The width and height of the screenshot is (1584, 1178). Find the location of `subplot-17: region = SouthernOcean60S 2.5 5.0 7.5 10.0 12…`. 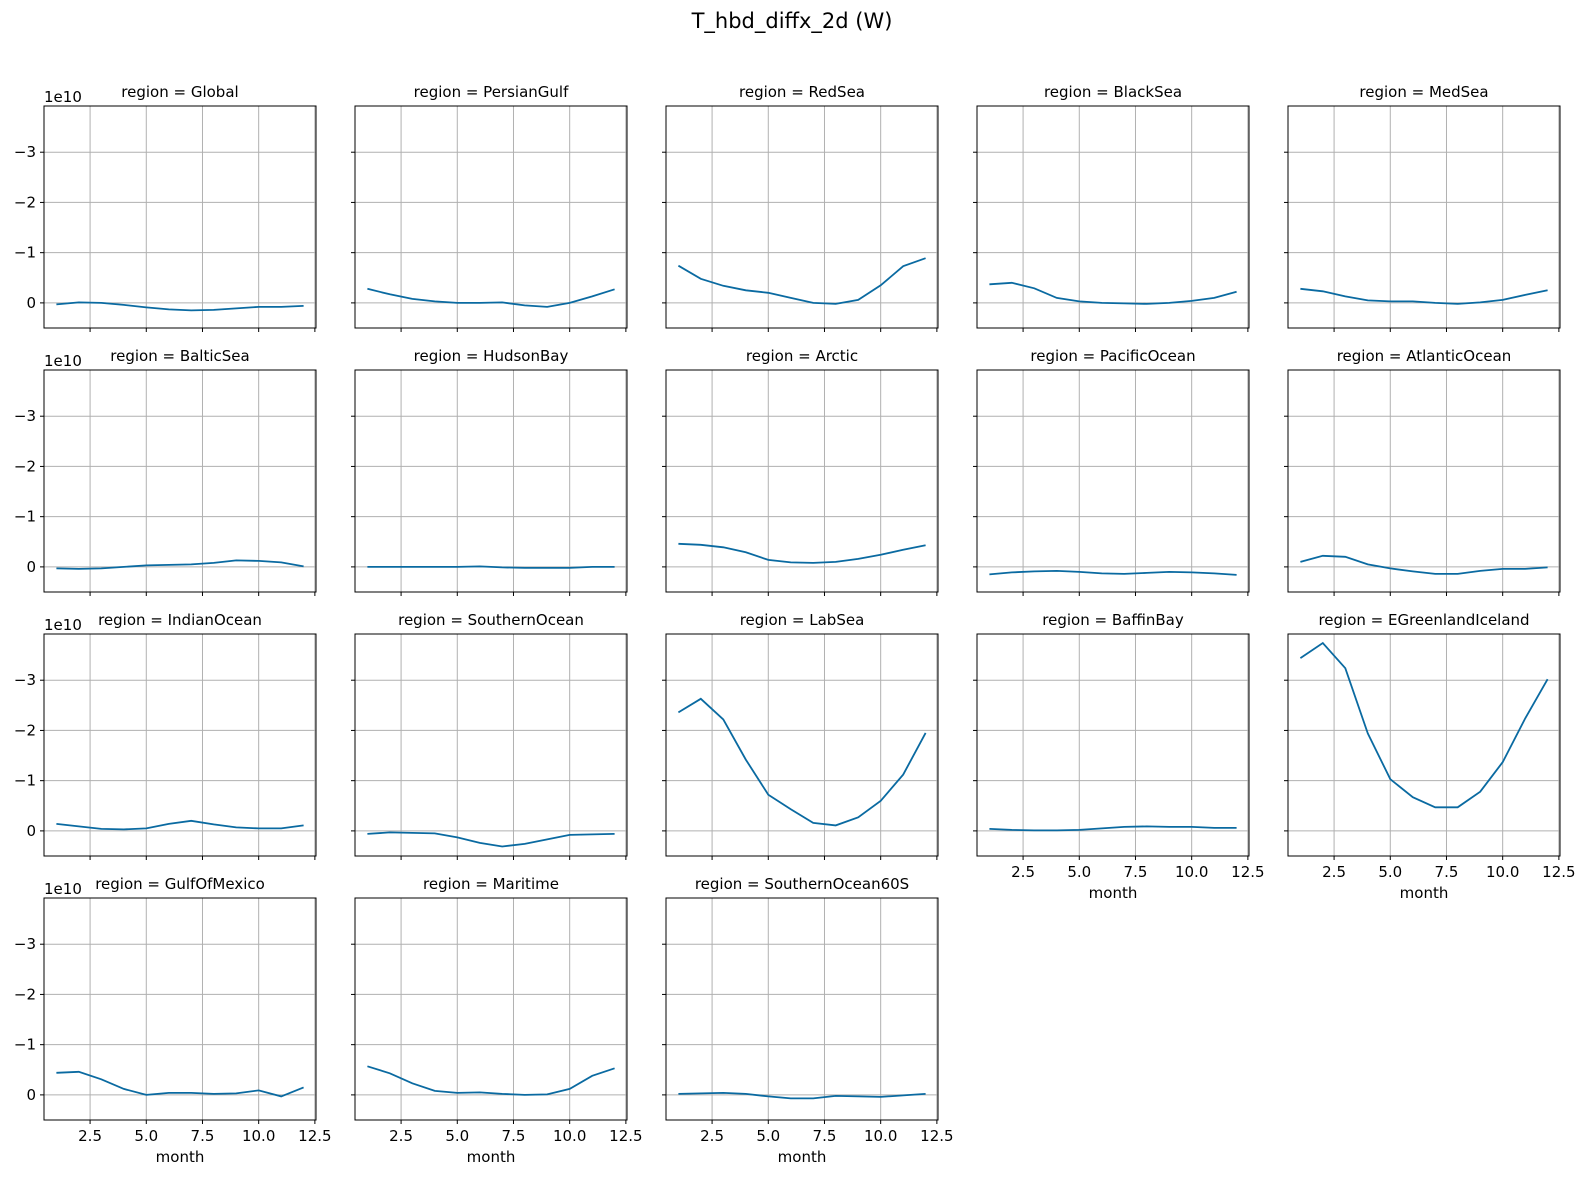

subplot-17: region = SouthernOcean60S 2.5 5.0 7.5 10.0 12… is located at coordinates (808, 1020).